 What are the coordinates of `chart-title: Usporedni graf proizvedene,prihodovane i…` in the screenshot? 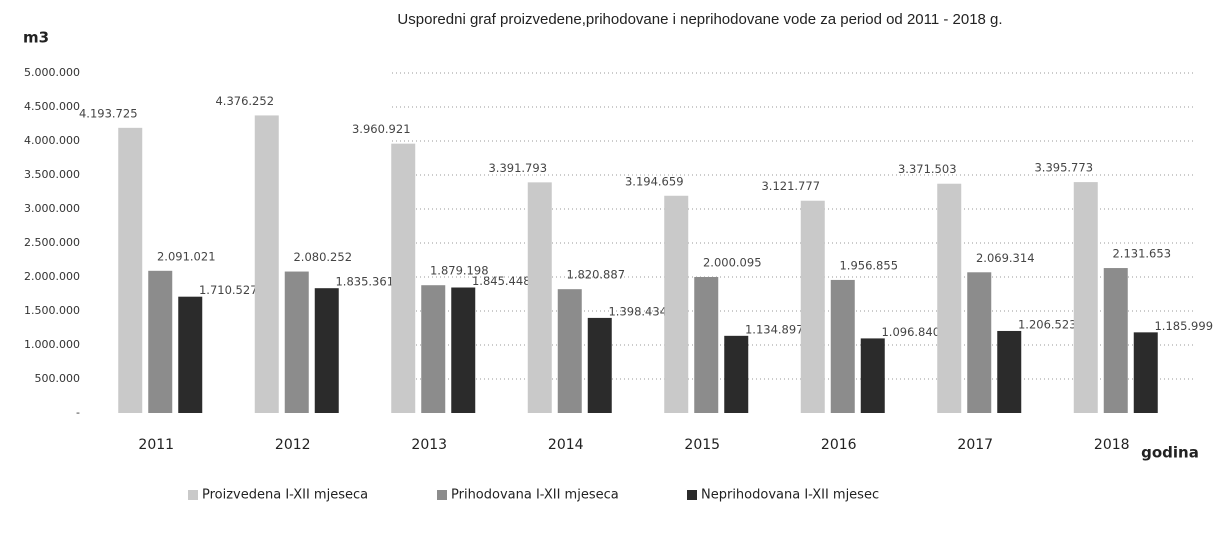 It's located at (699, 19).